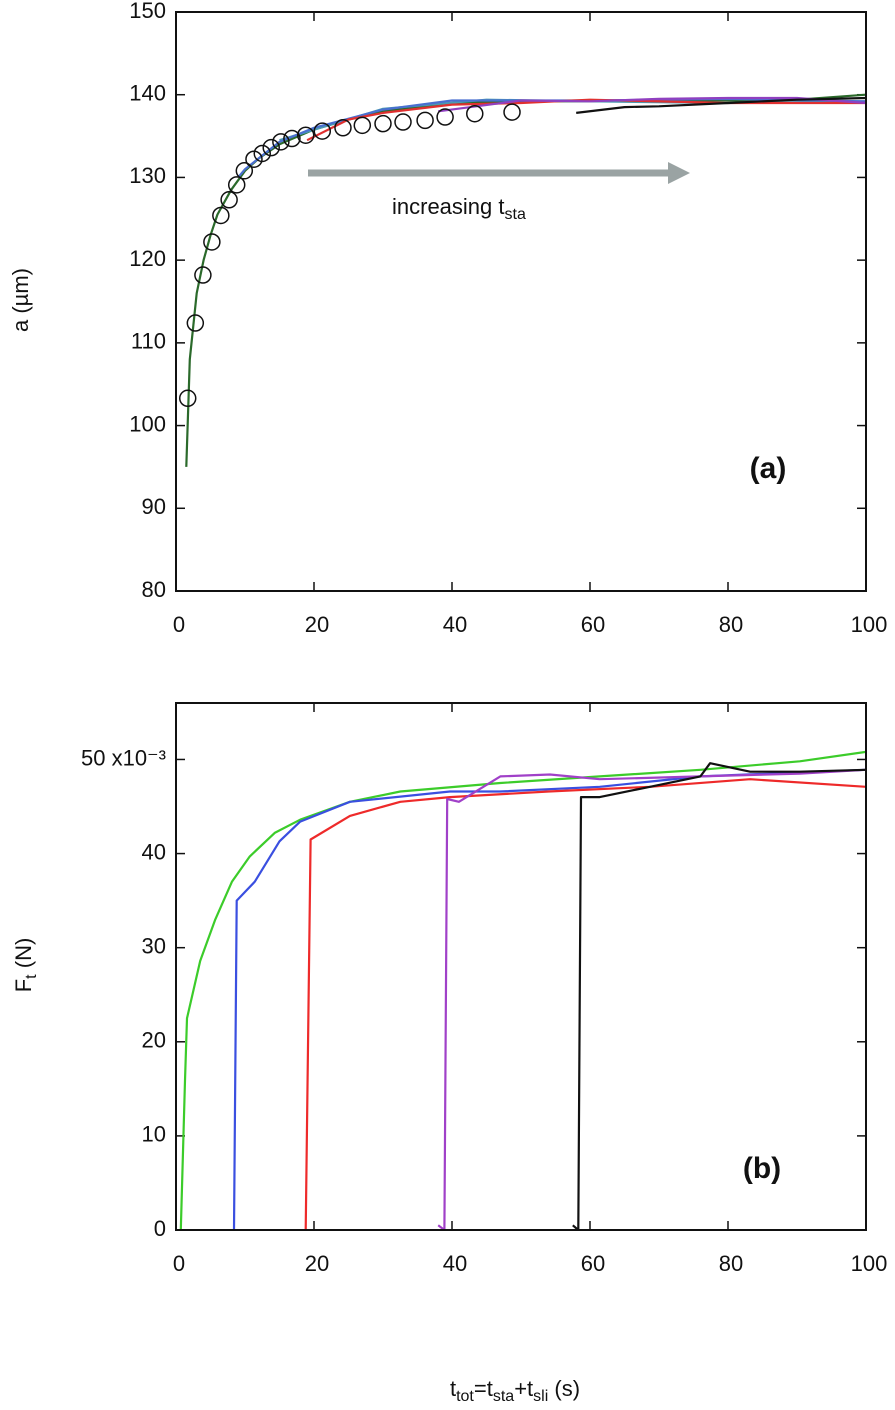  What do you see at coordinates (540, 1396) in the screenshot?
I see `subscript: sli` at bounding box center [540, 1396].